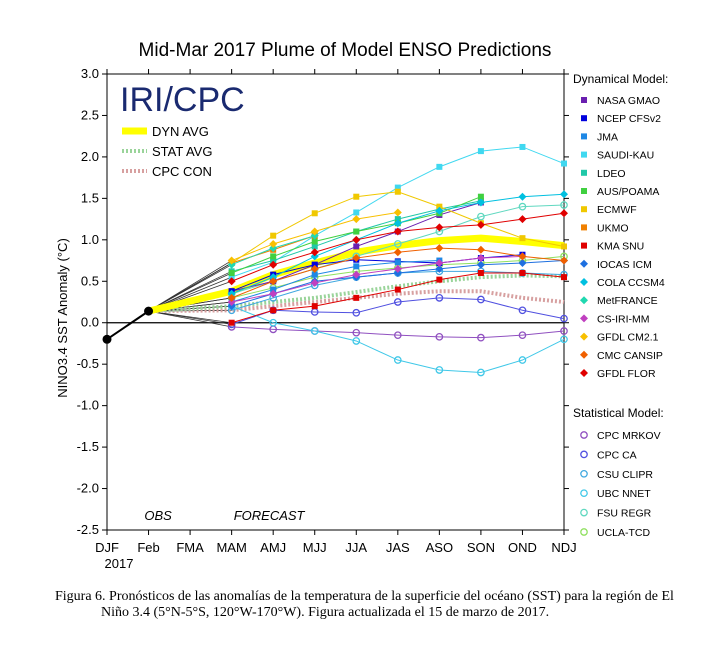 The width and height of the screenshot is (702, 663). I want to click on legend-marker-cola-ccsm4, so click(584, 282).